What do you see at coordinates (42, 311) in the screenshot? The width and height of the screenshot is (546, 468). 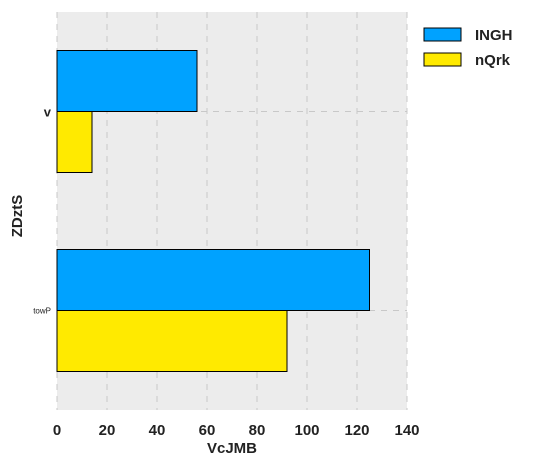 I see `y-tick-label: towP` at bounding box center [42, 311].